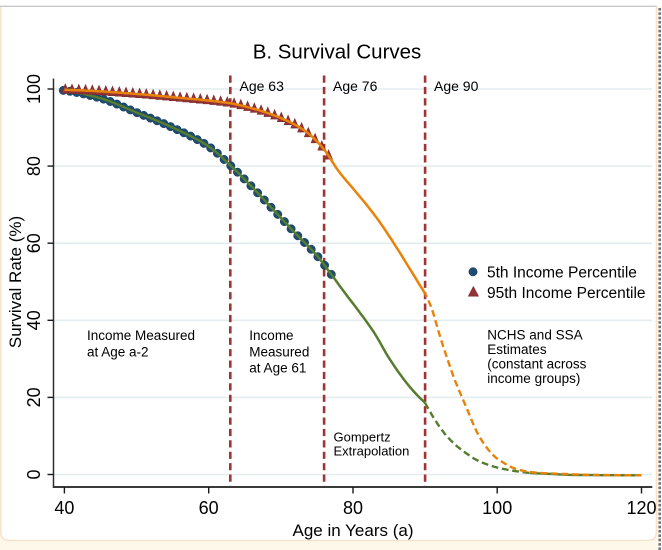 This screenshot has width=662, height=550. What do you see at coordinates (566, 293) in the screenshot?
I see `svg-text: 95th Income Percentile` at bounding box center [566, 293].